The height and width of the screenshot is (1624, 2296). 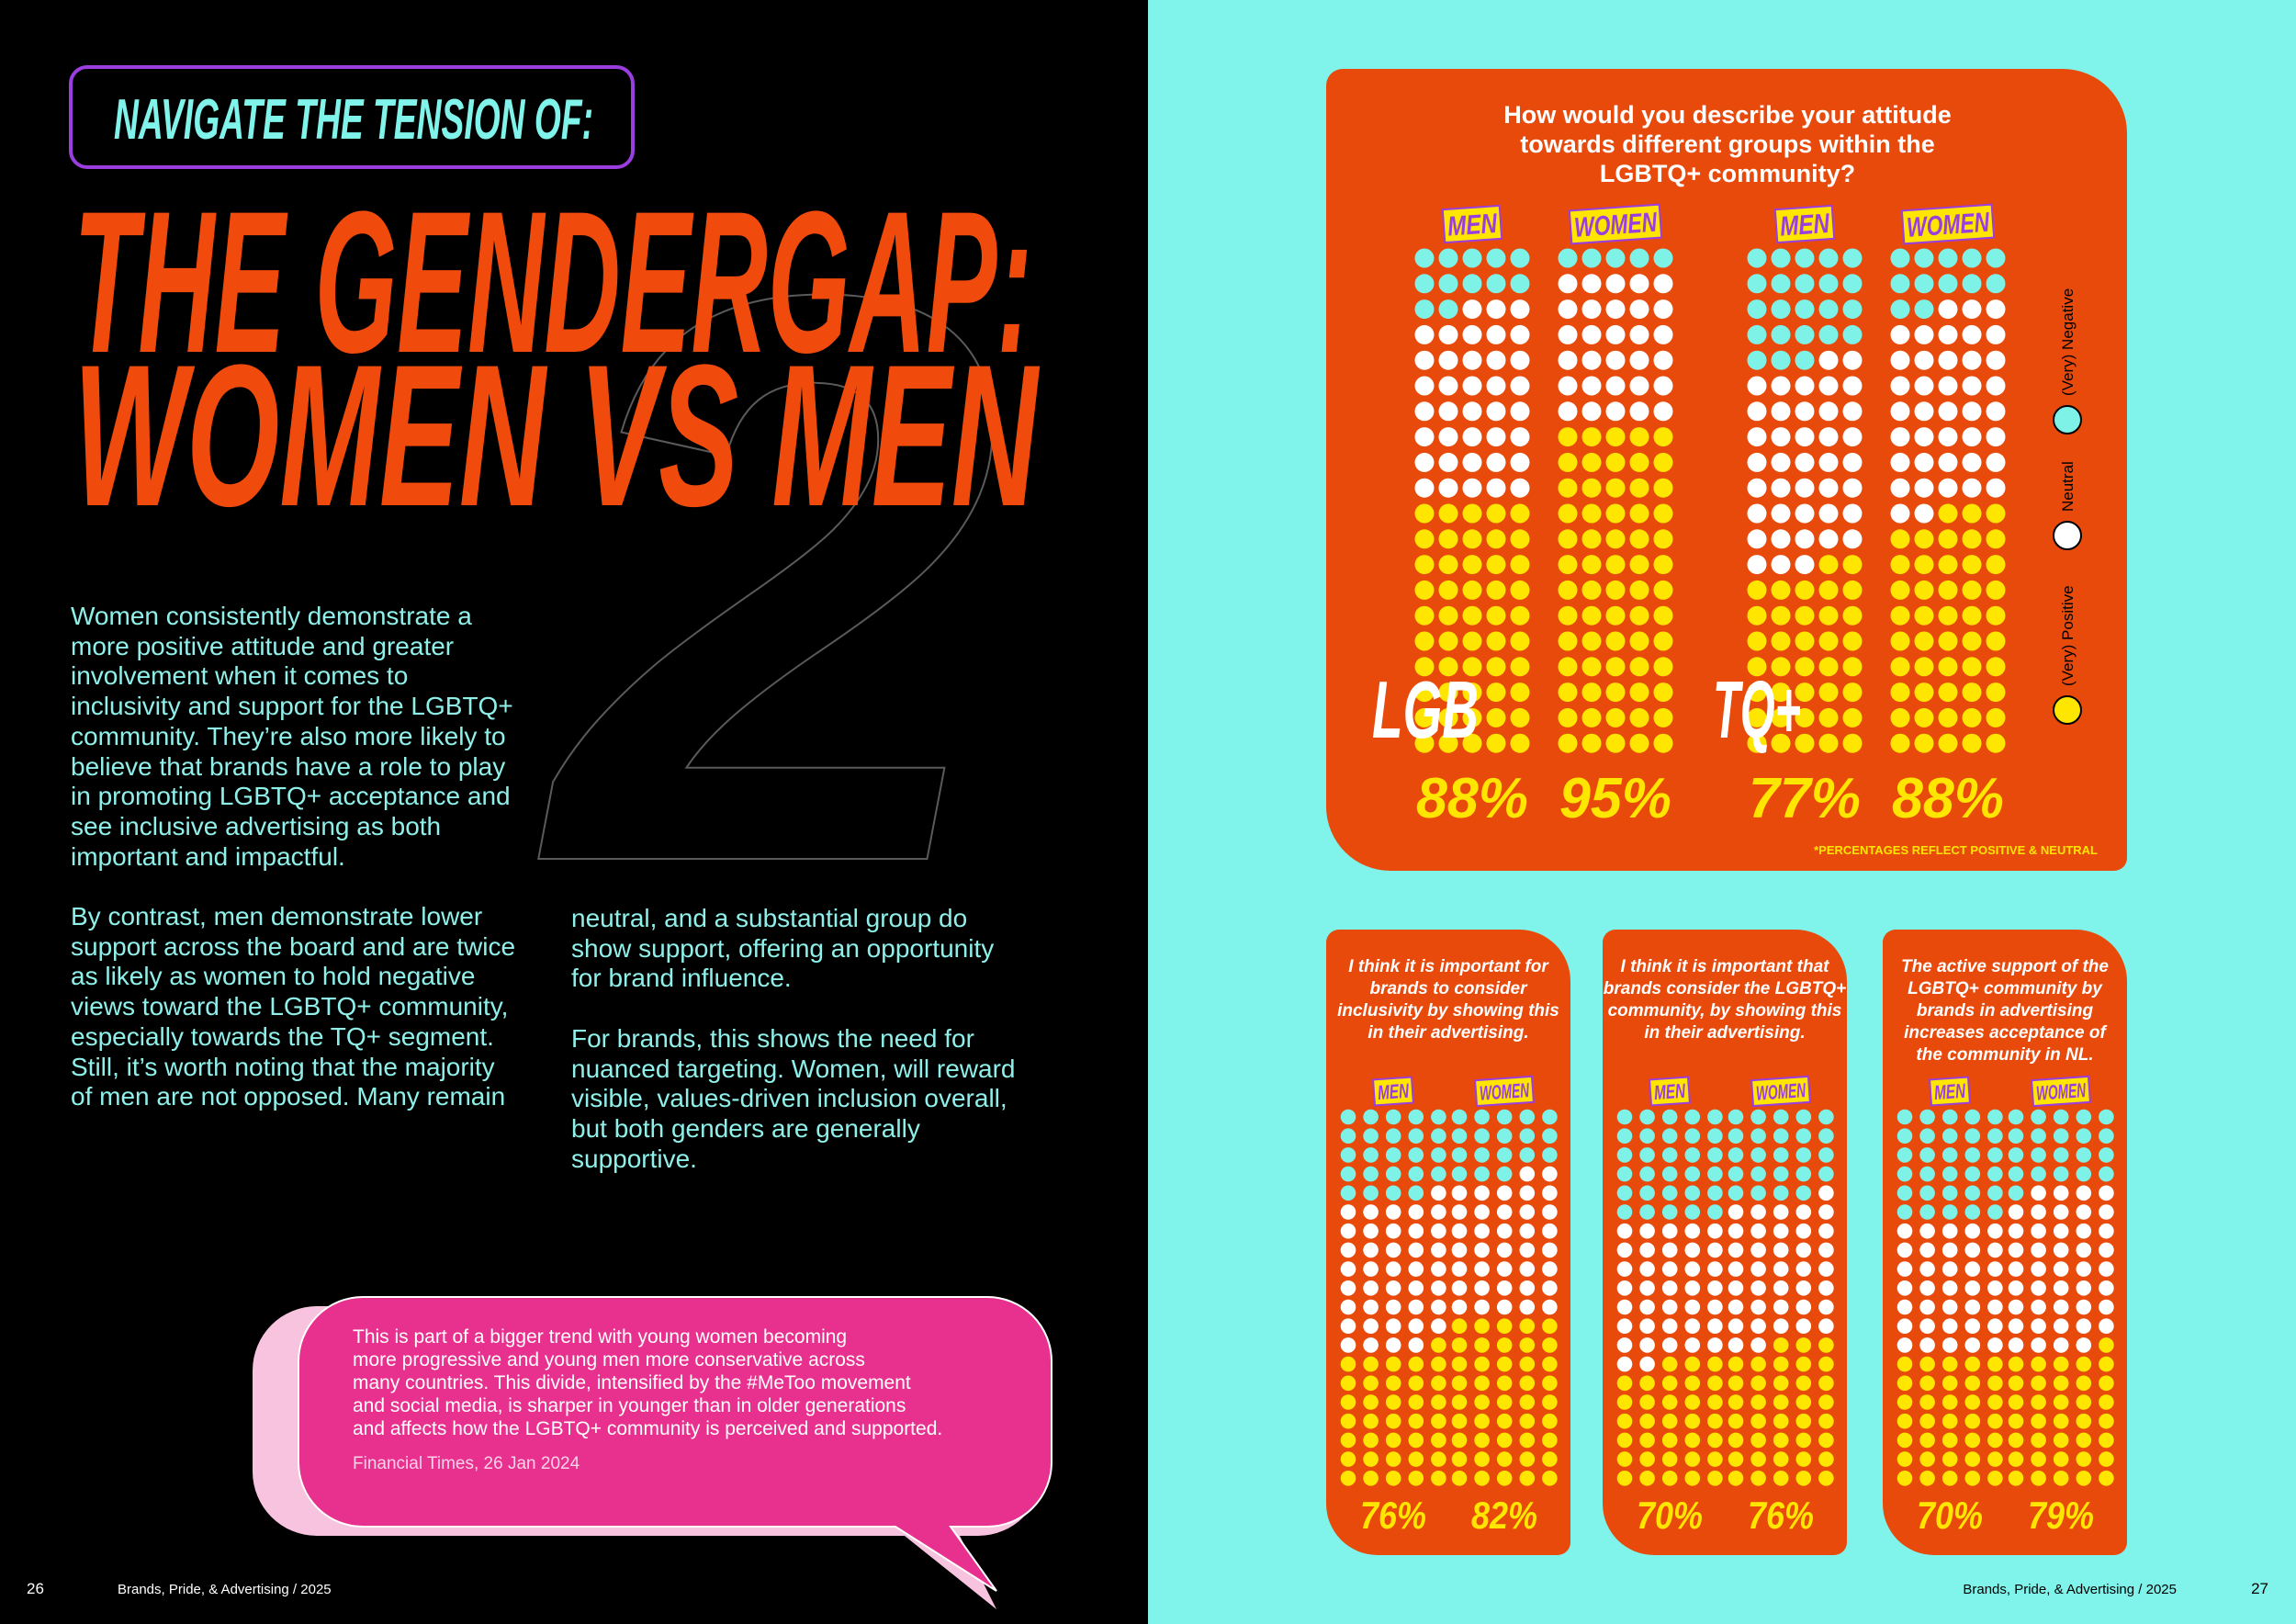 I want to click on headline: WOMEN VS MEN, so click(x=556, y=435).